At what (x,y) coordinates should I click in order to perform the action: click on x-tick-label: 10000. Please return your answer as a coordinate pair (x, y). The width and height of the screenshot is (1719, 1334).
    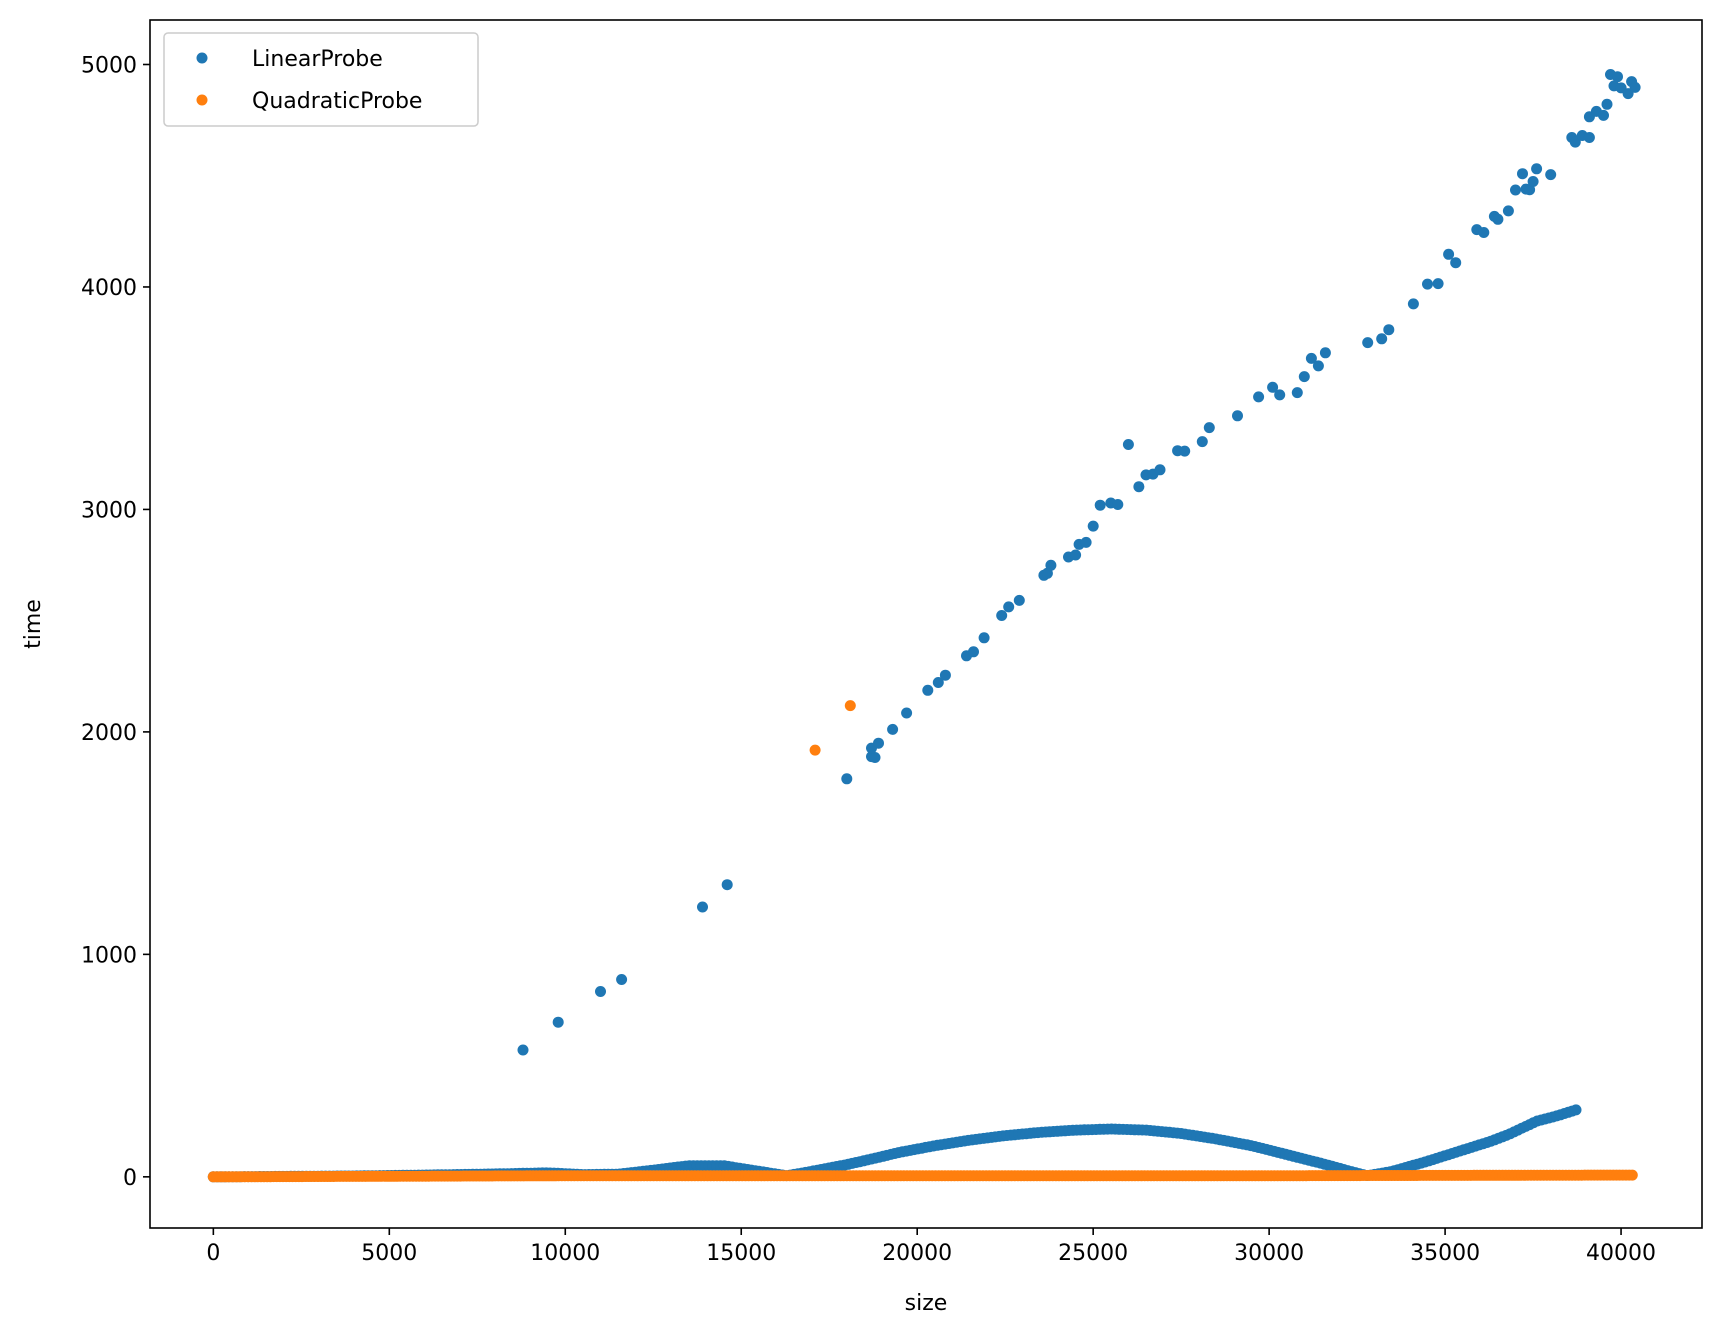
    Looking at the image, I should click on (565, 1253).